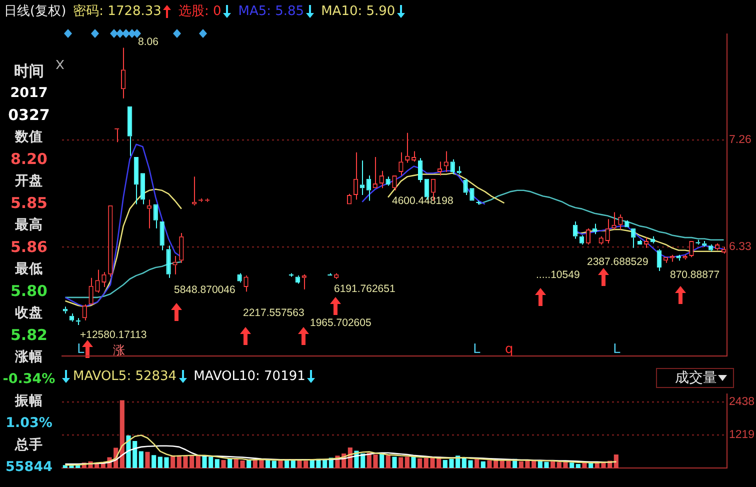 The image size is (756, 487). I want to click on annotation: +12580.17113, so click(113, 335).